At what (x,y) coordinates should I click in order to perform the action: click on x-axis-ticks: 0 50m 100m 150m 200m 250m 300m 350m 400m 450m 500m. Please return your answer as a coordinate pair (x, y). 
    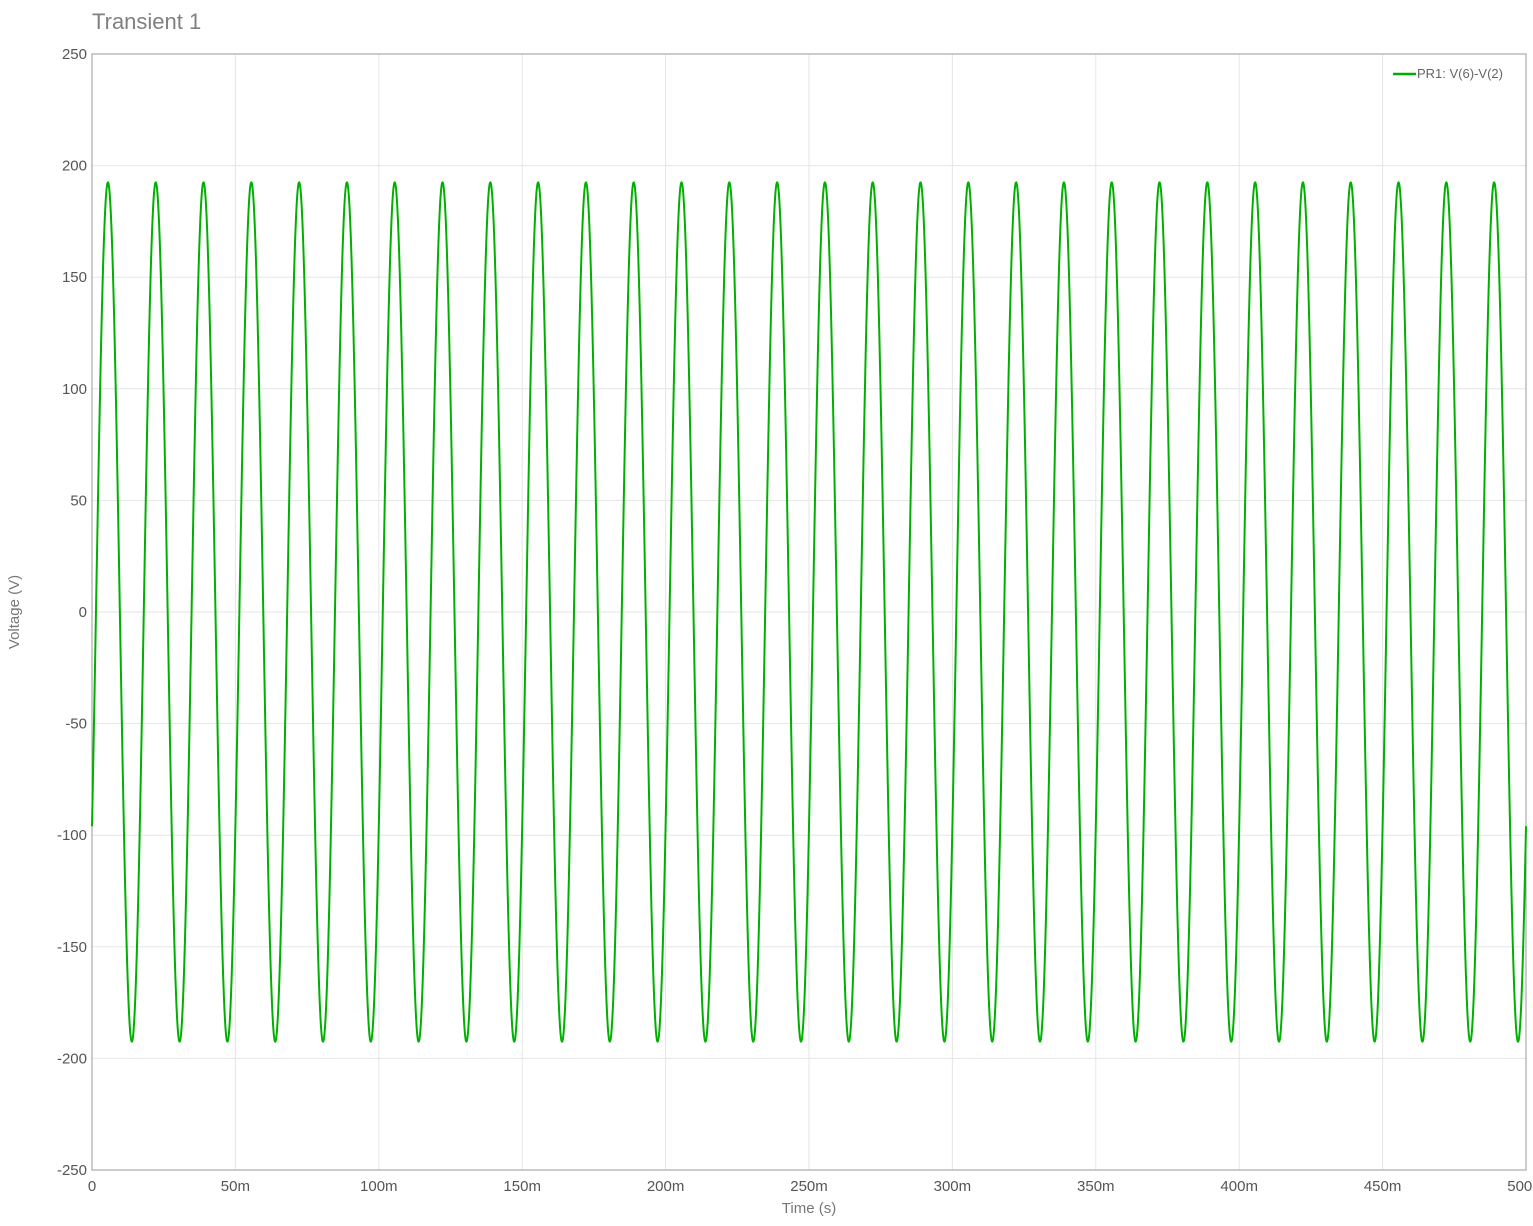
    Looking at the image, I should click on (810, 1186).